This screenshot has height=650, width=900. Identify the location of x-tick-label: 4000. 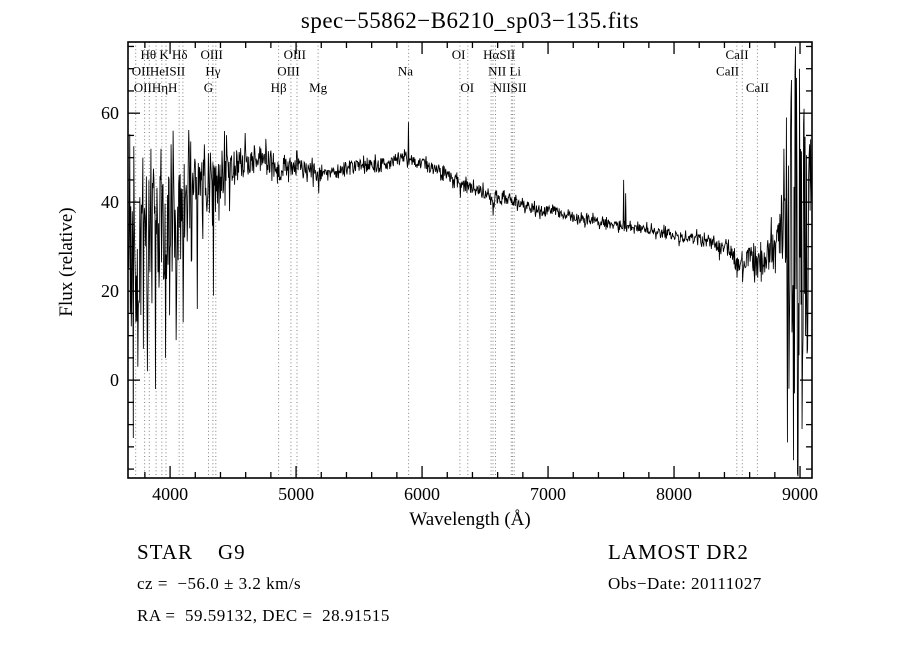
(170, 494).